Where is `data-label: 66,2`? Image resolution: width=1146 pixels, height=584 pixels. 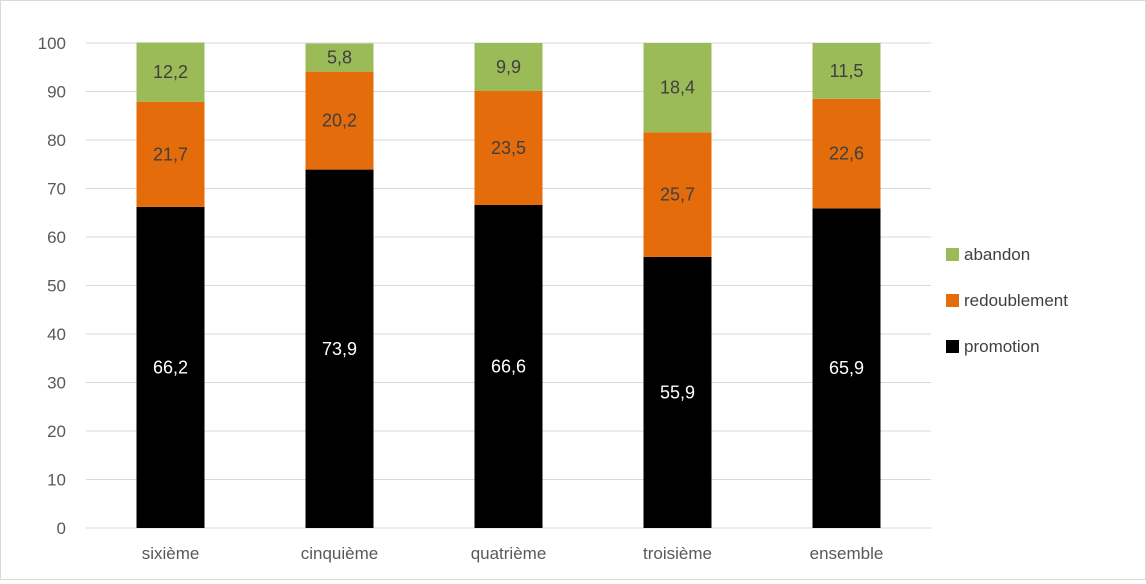 data-label: 66,2 is located at coordinates (170, 367).